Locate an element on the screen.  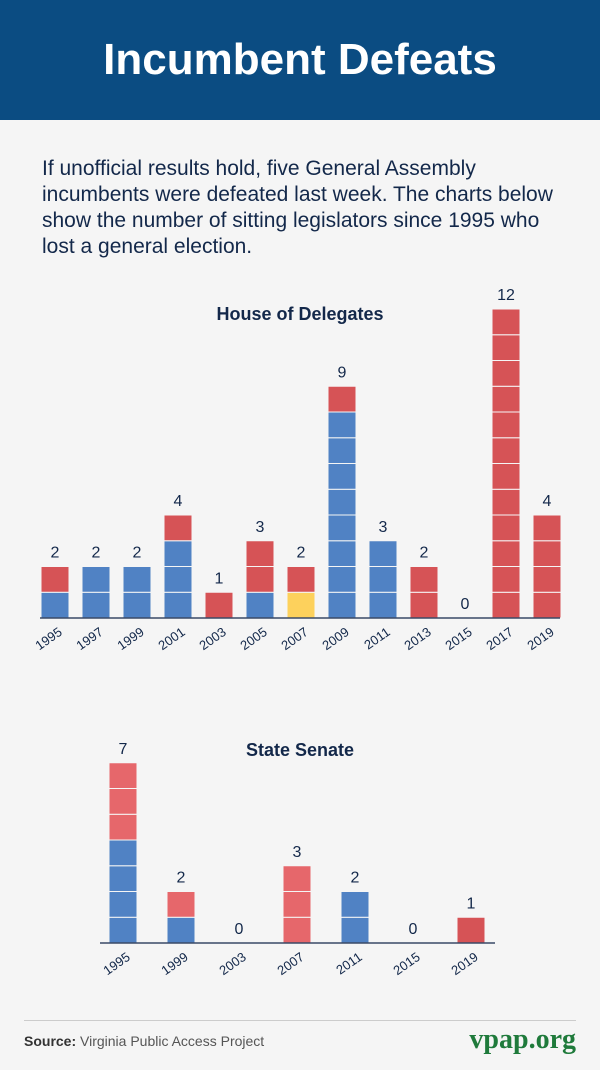
page-title: Incumbent Defeats is located at coordinates (300, 59).